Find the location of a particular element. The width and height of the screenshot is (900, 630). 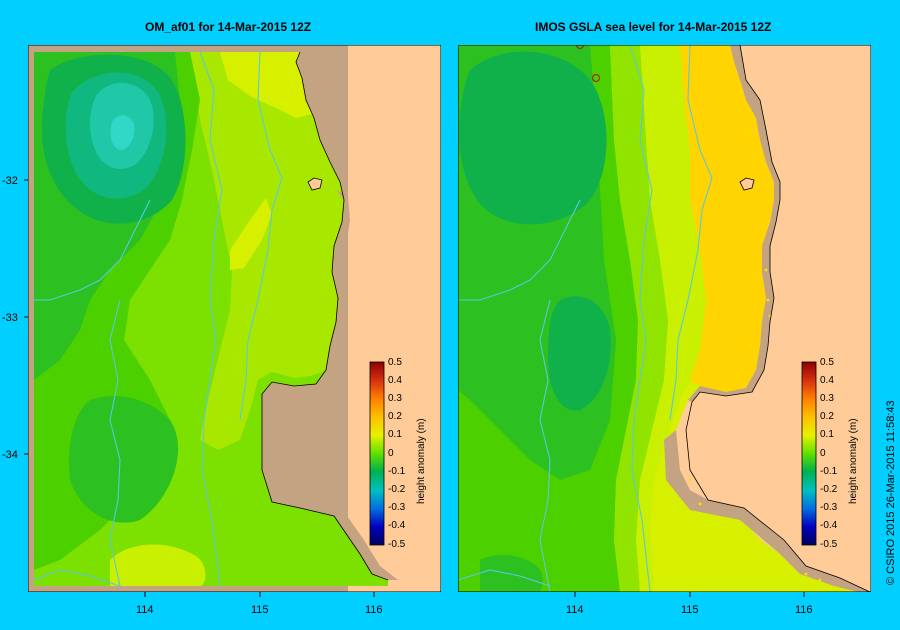

left-shelf is located at coordinates (296, 385).